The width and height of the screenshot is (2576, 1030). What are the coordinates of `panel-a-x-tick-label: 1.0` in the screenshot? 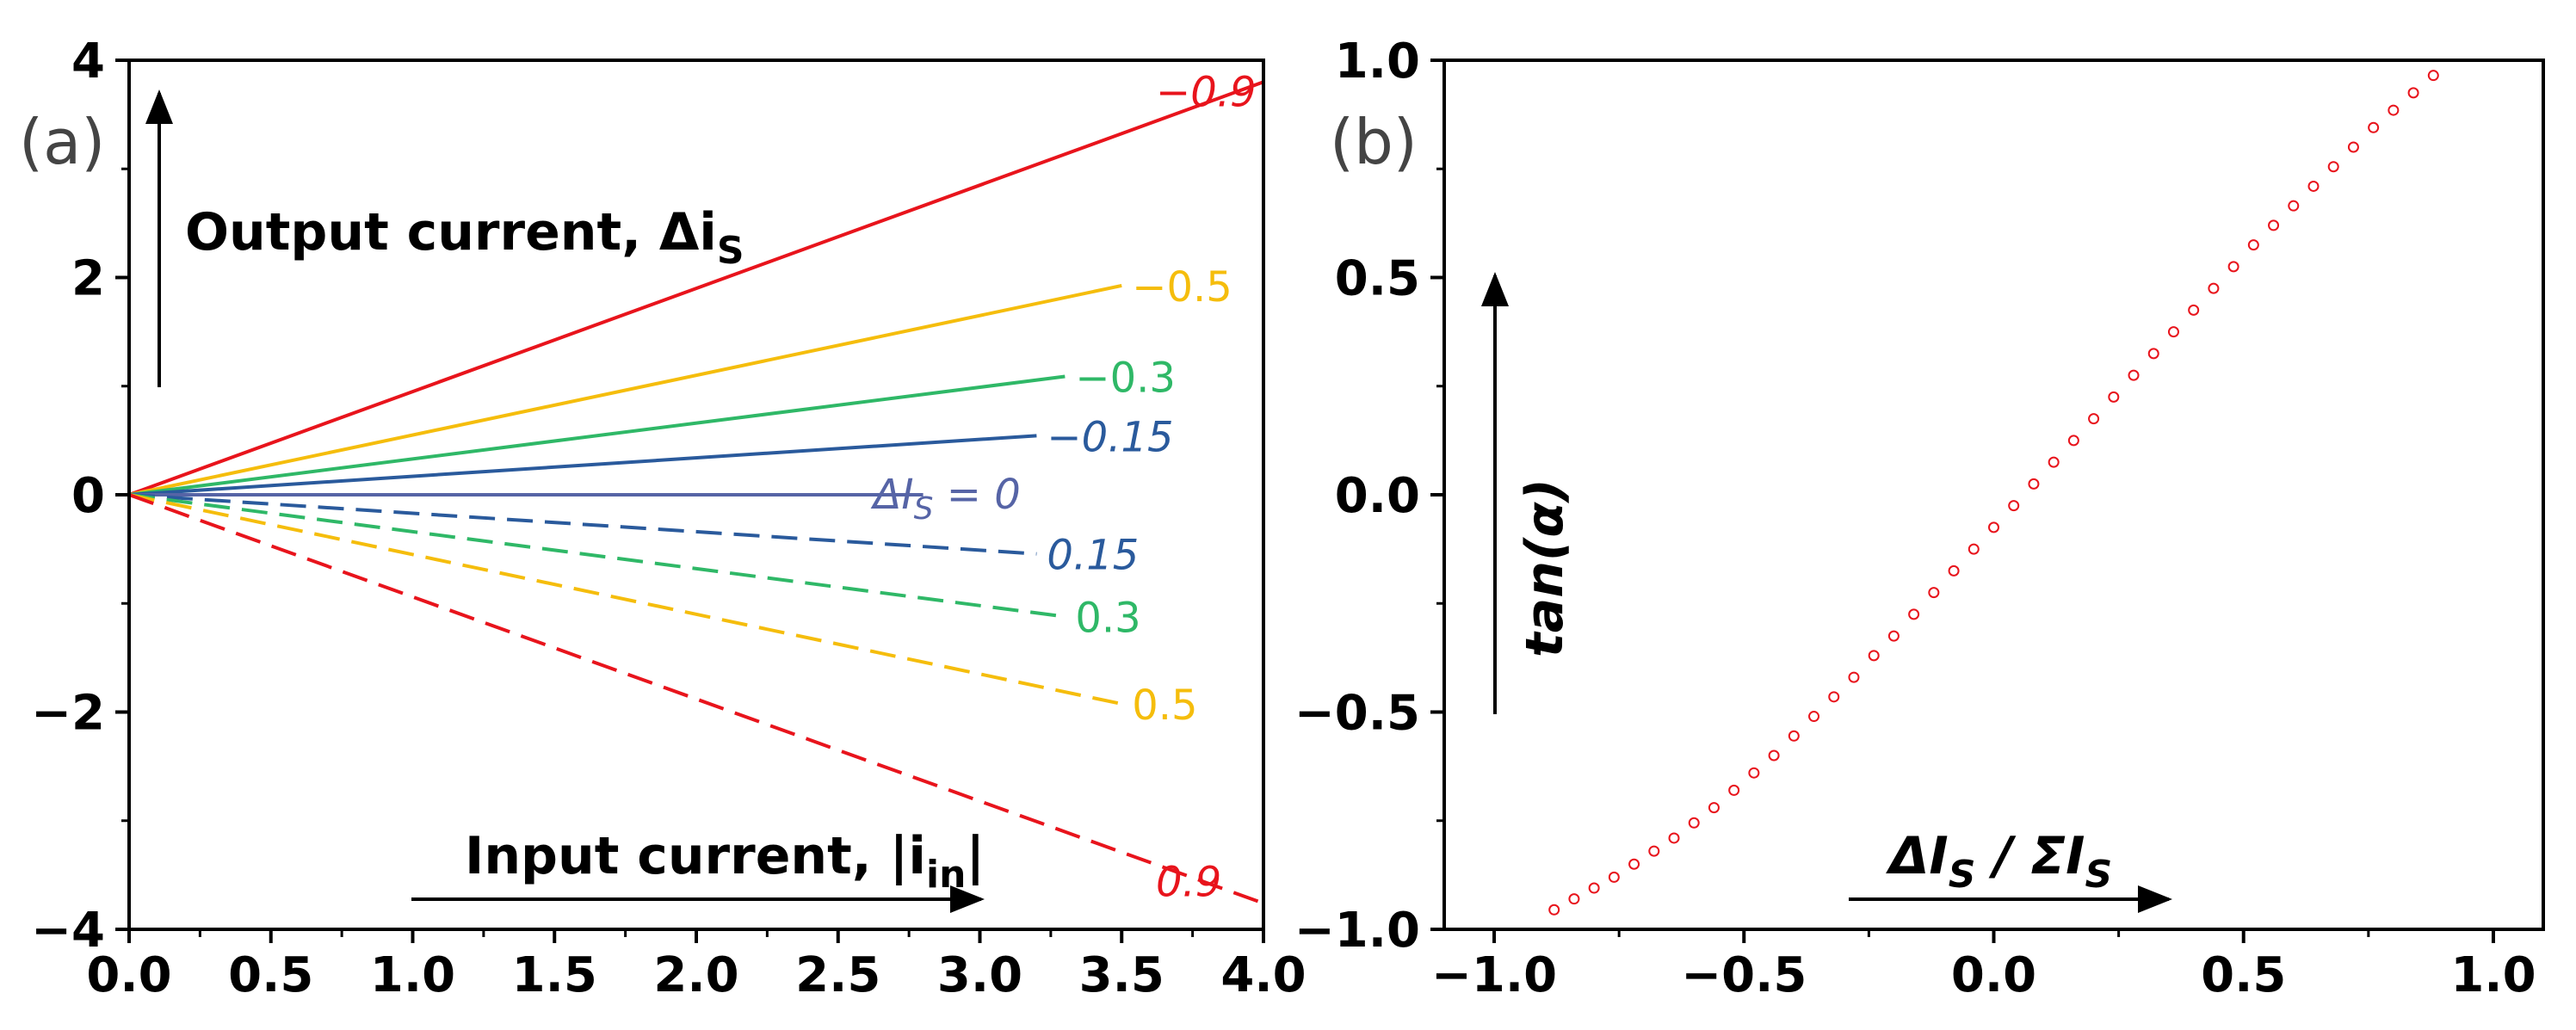 It's located at (412, 975).